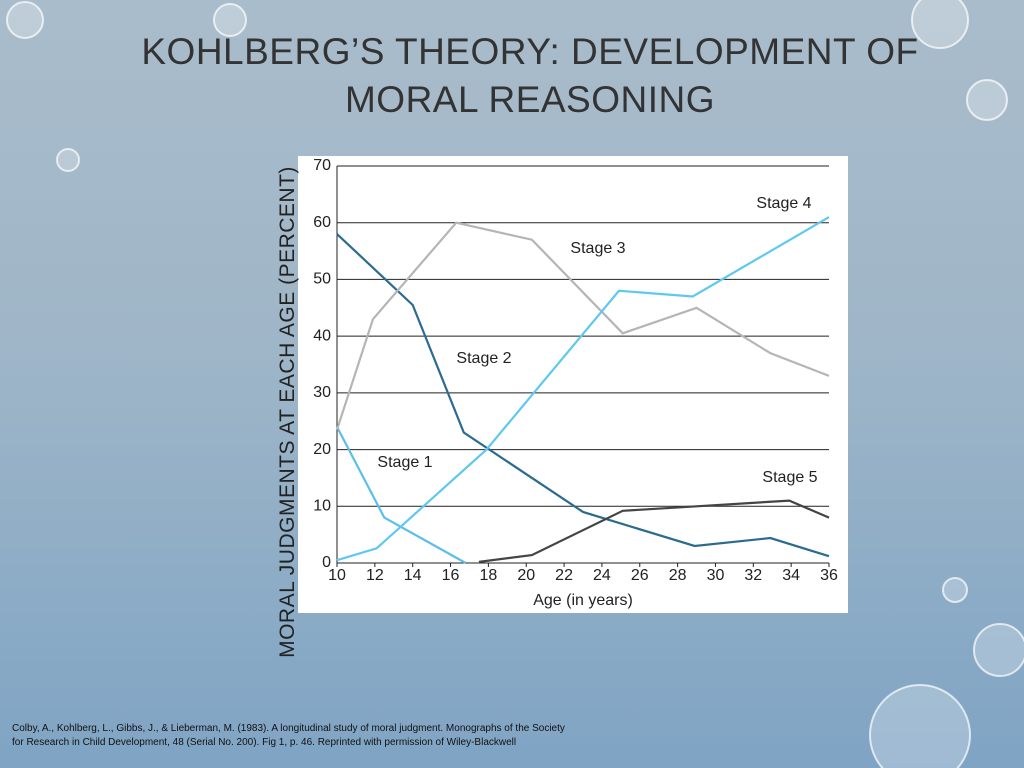  Describe the element at coordinates (413, 575) in the screenshot. I see `x-tick-label: 14` at that location.